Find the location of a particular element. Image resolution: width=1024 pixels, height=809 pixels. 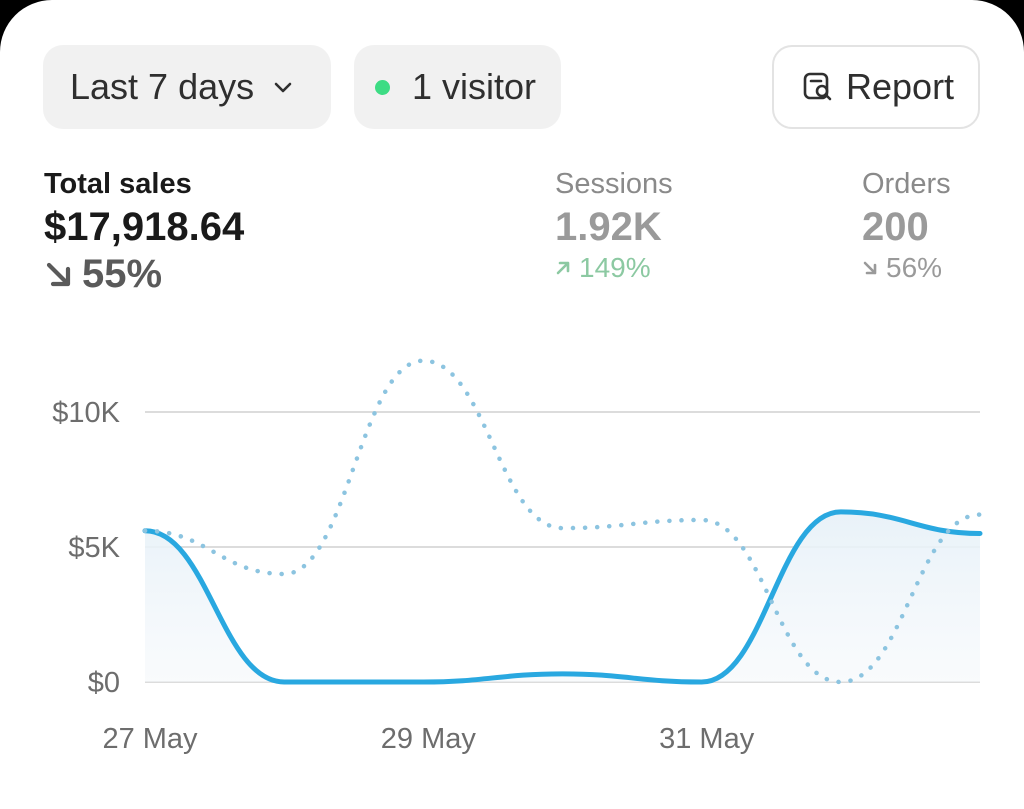

sessions-change-value: 149% is located at coordinates (615, 267).